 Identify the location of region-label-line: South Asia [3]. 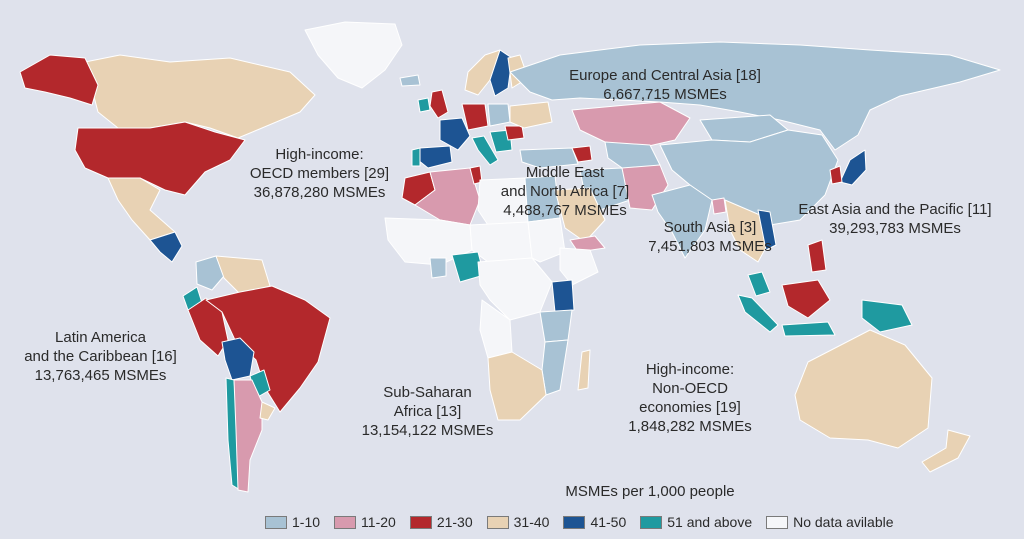
(710, 227).